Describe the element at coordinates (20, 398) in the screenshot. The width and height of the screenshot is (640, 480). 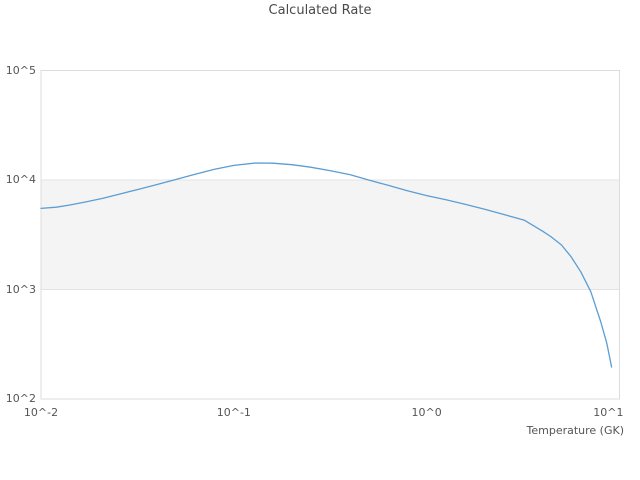
I see `y-tick-label: 10^2` at that location.